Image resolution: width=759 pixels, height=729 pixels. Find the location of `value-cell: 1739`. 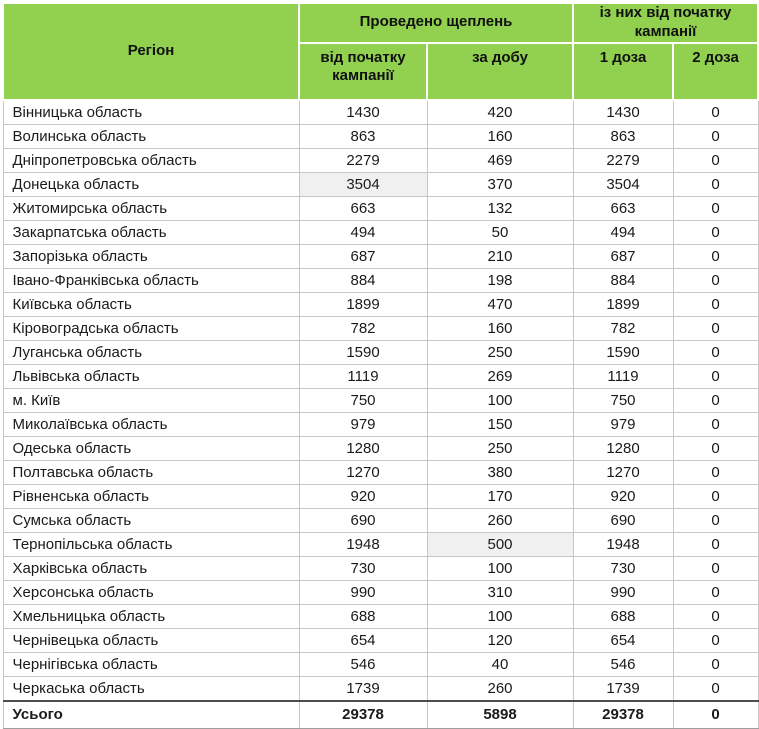

value-cell: 1739 is located at coordinates (363, 688).